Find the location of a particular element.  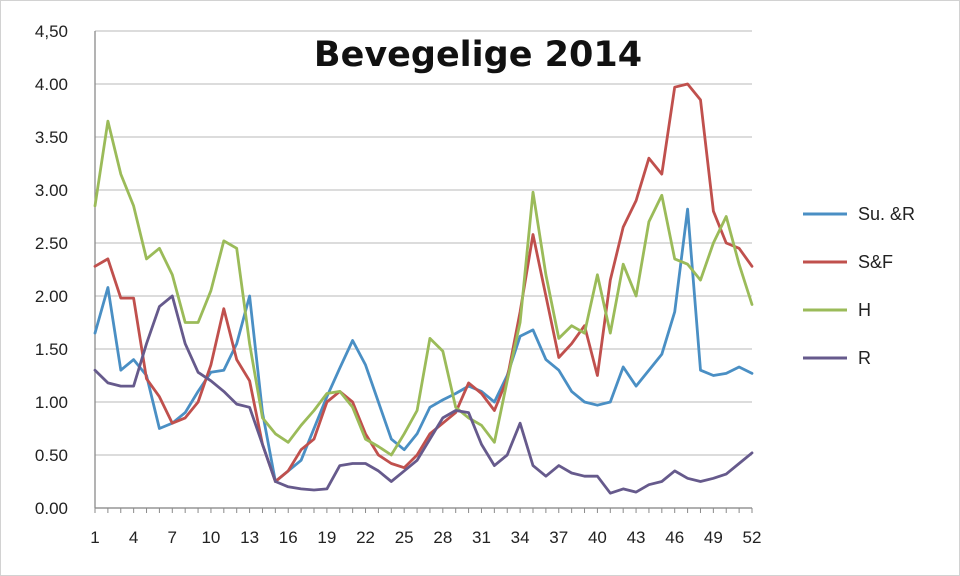

y-tick-label: 1.50 is located at coordinates (51, 349).